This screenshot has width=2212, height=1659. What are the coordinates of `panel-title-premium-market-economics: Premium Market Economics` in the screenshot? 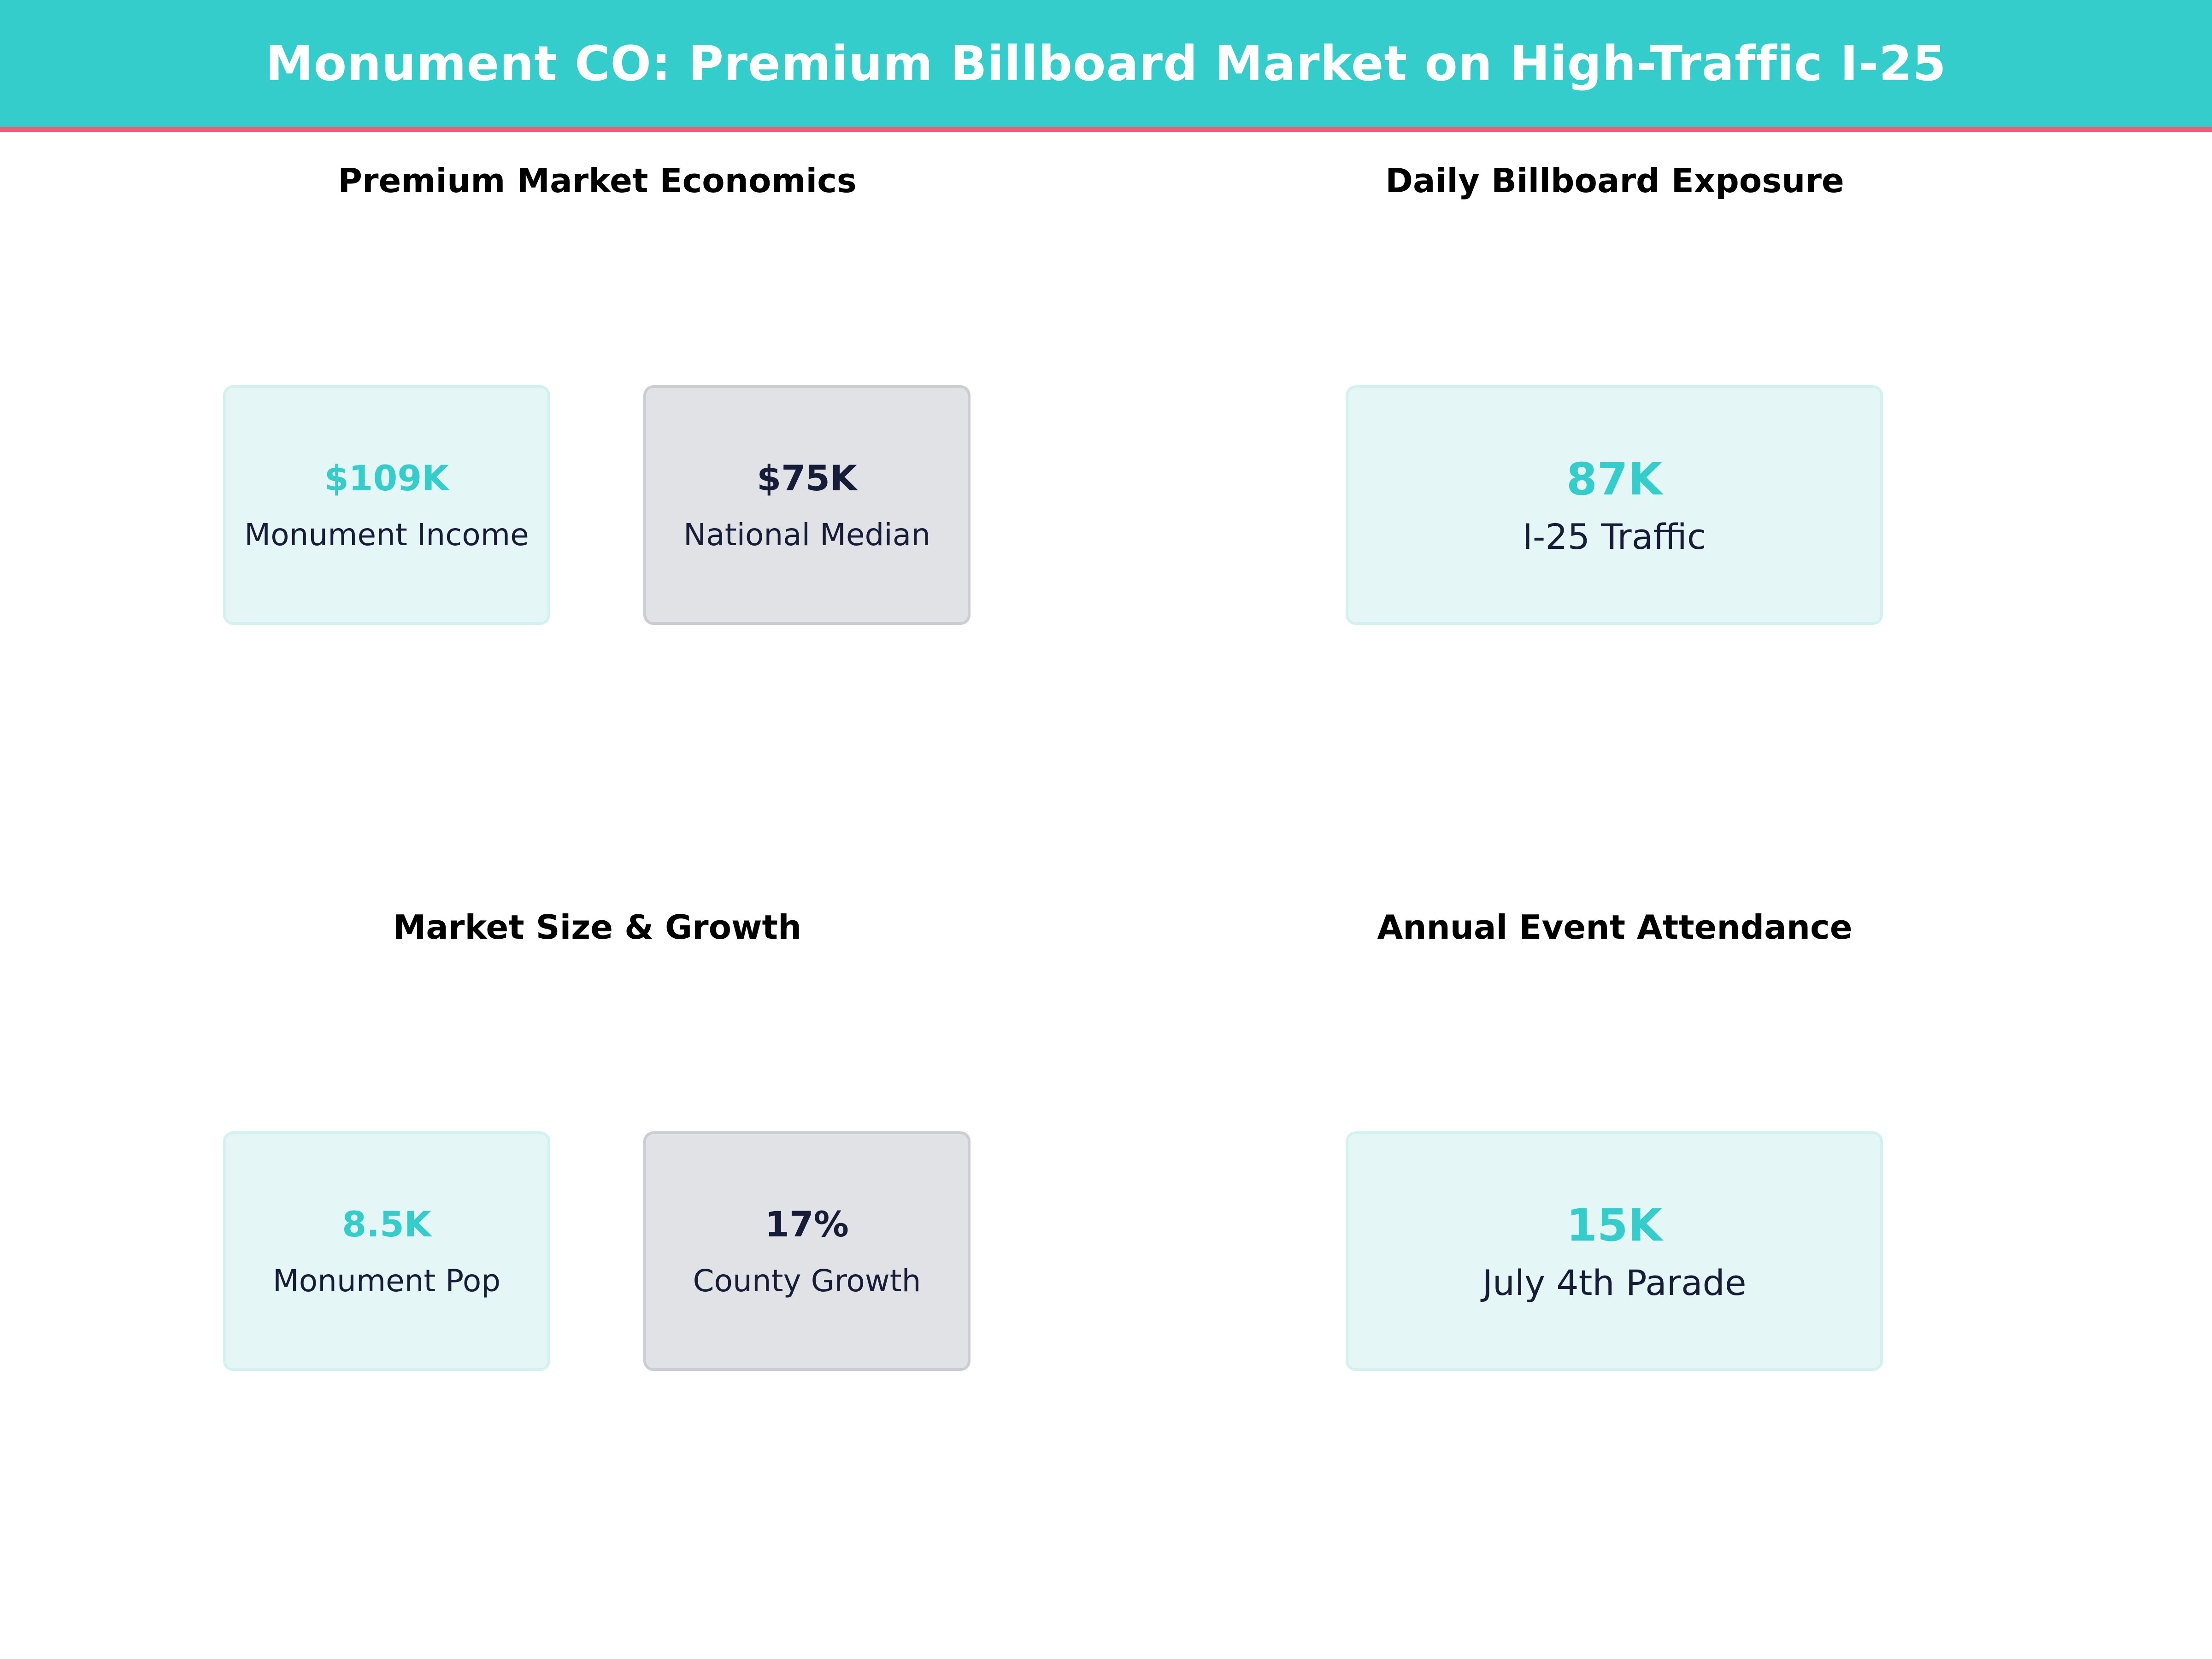 It's located at (597, 180).